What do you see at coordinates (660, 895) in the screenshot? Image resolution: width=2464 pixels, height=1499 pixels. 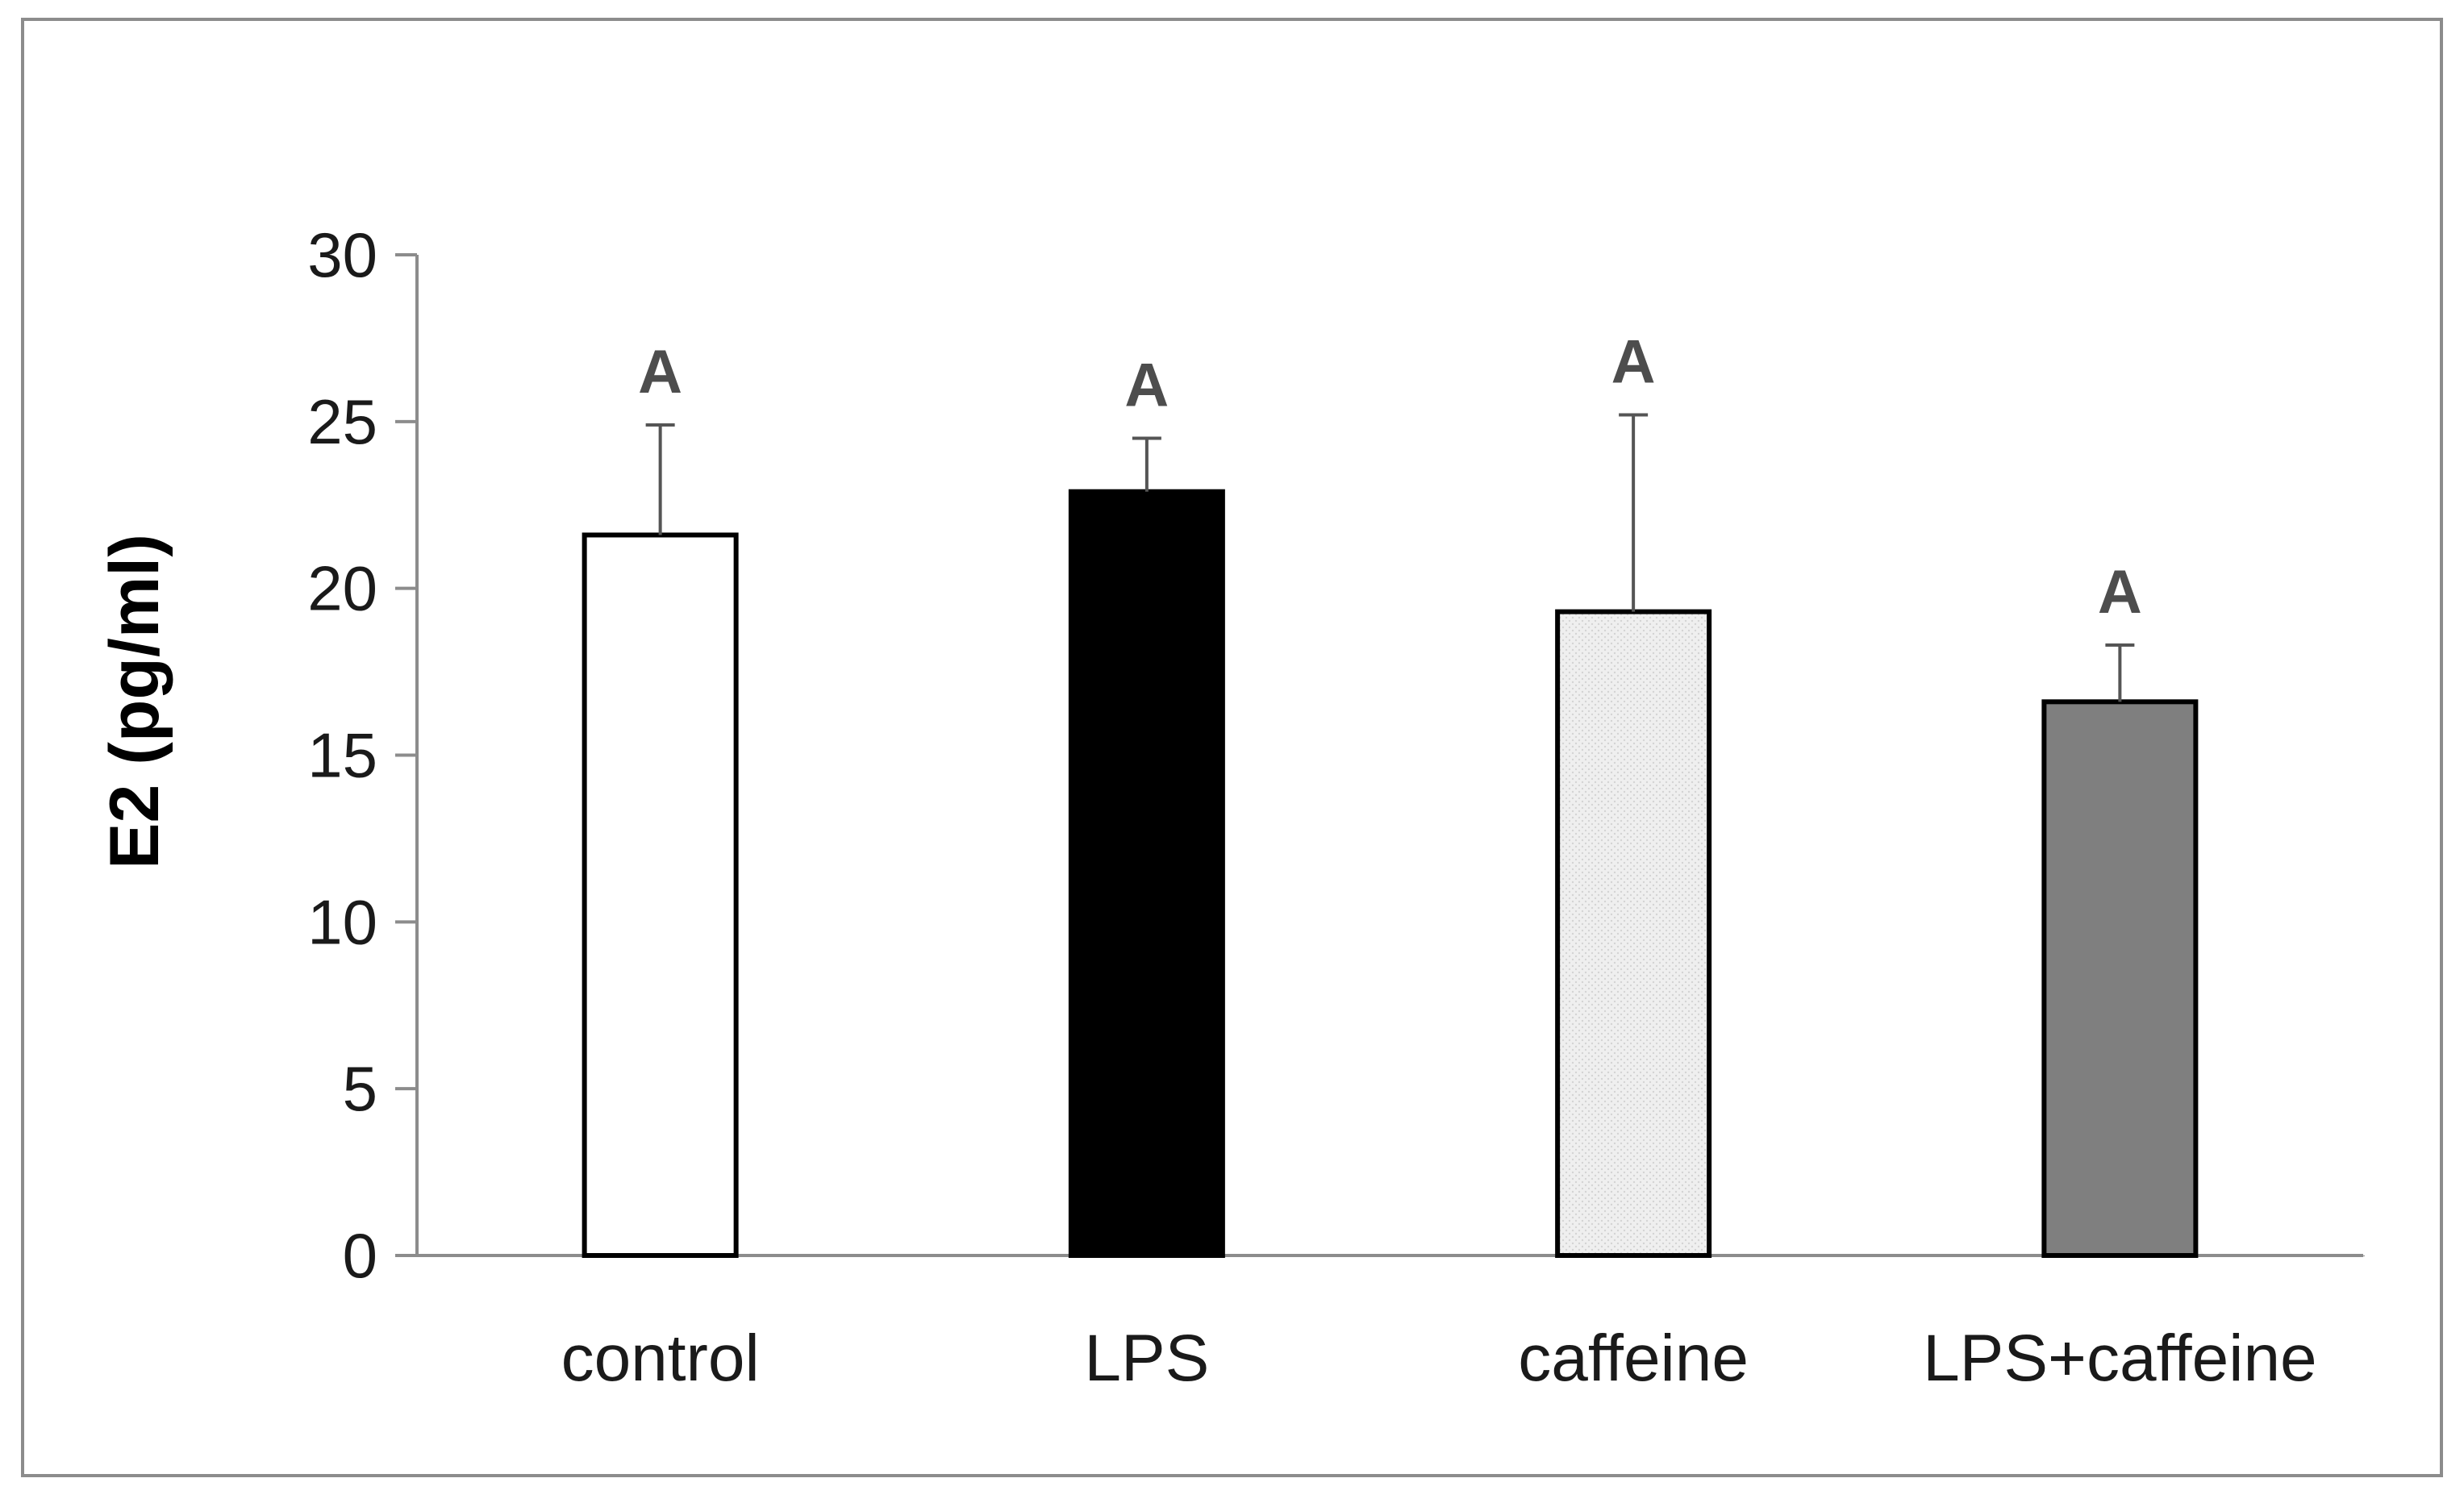 I see `bar-control` at bounding box center [660, 895].